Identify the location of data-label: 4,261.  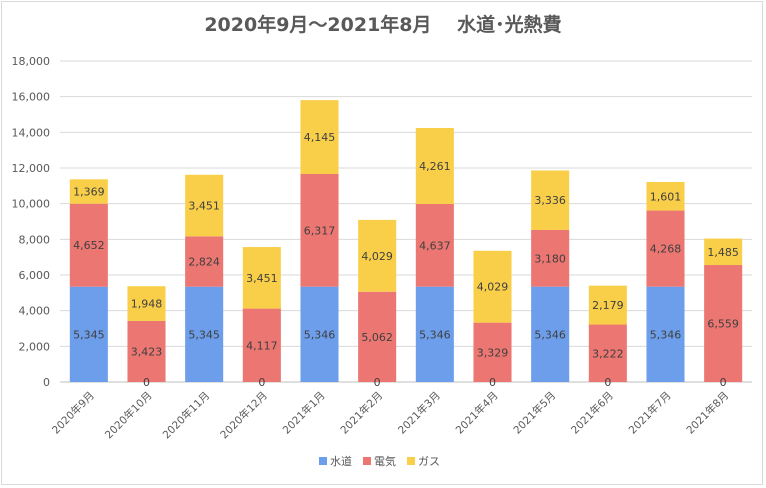
(435, 166).